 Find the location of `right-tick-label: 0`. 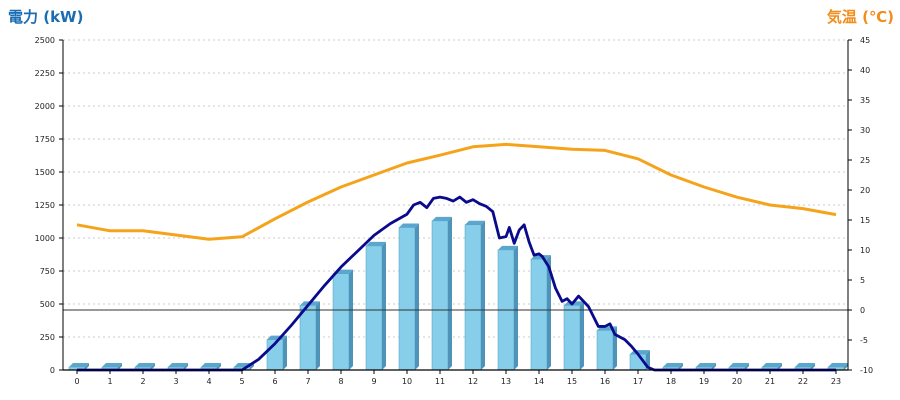

right-tick-label: 0 is located at coordinates (862, 310).